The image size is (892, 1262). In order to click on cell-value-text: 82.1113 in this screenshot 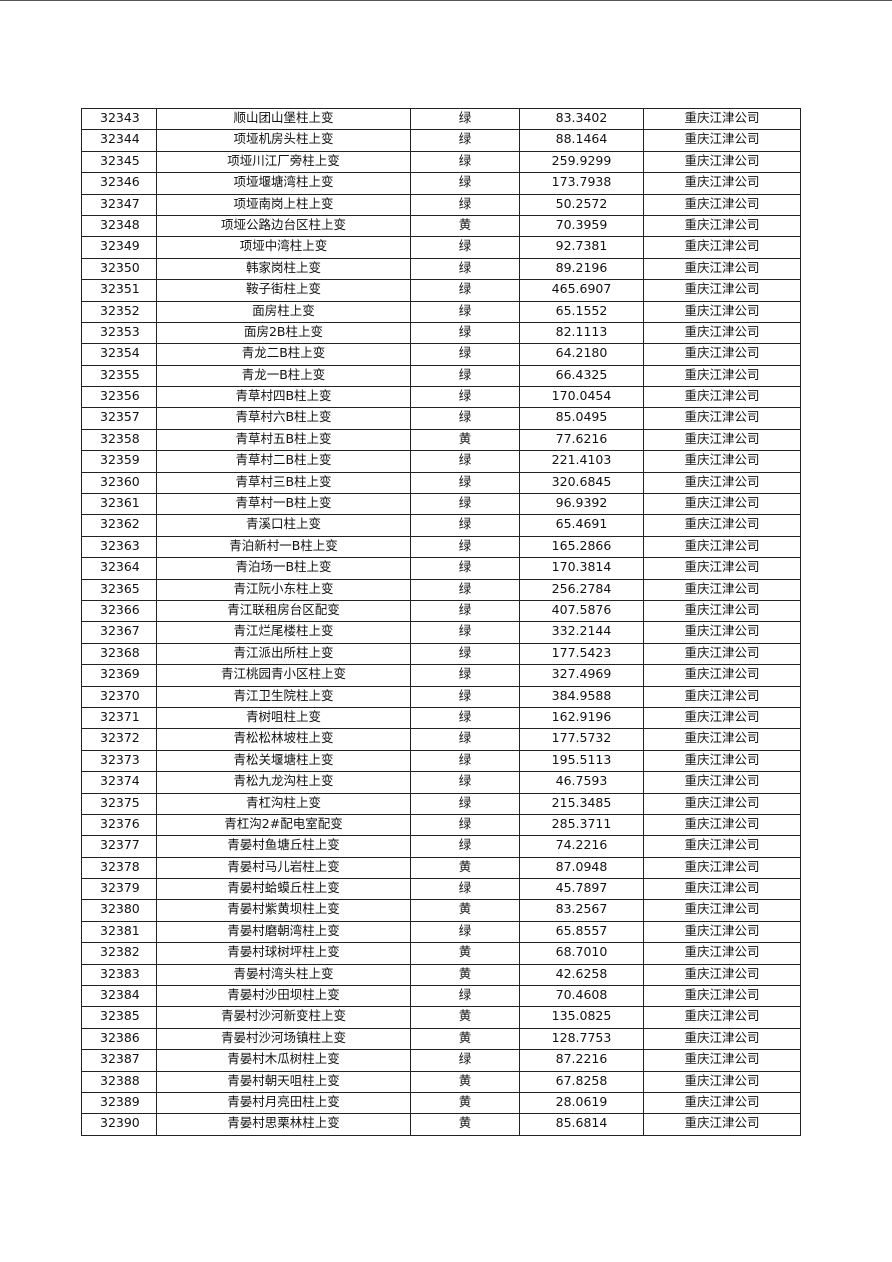, I will do `click(581, 331)`.